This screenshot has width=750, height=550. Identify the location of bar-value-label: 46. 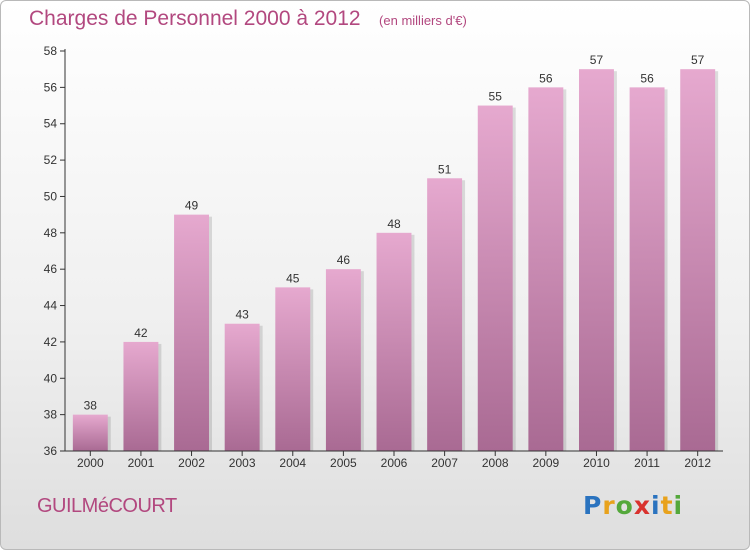
(344, 260).